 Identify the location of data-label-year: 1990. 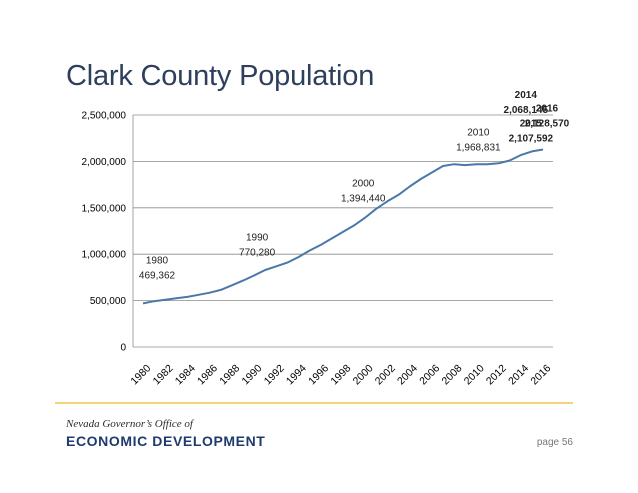
(257, 238).